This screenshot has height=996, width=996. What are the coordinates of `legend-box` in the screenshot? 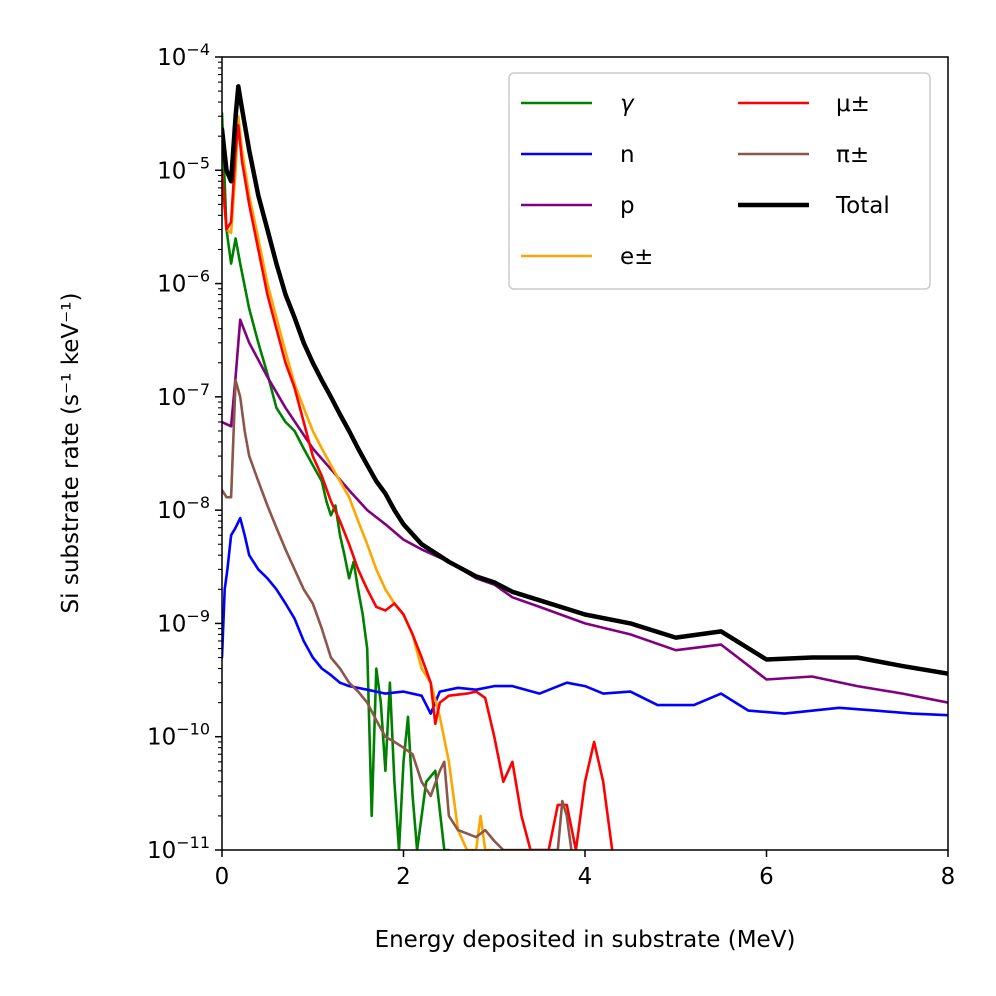 It's located at (719, 181).